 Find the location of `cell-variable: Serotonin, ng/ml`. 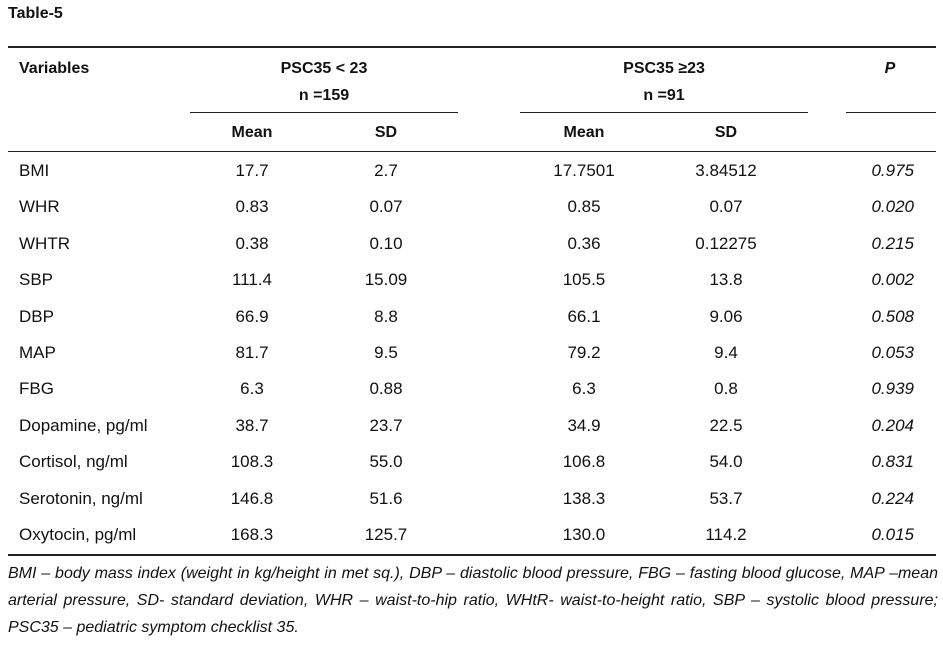

cell-variable: Serotonin, ng/ml is located at coordinates (81, 498).